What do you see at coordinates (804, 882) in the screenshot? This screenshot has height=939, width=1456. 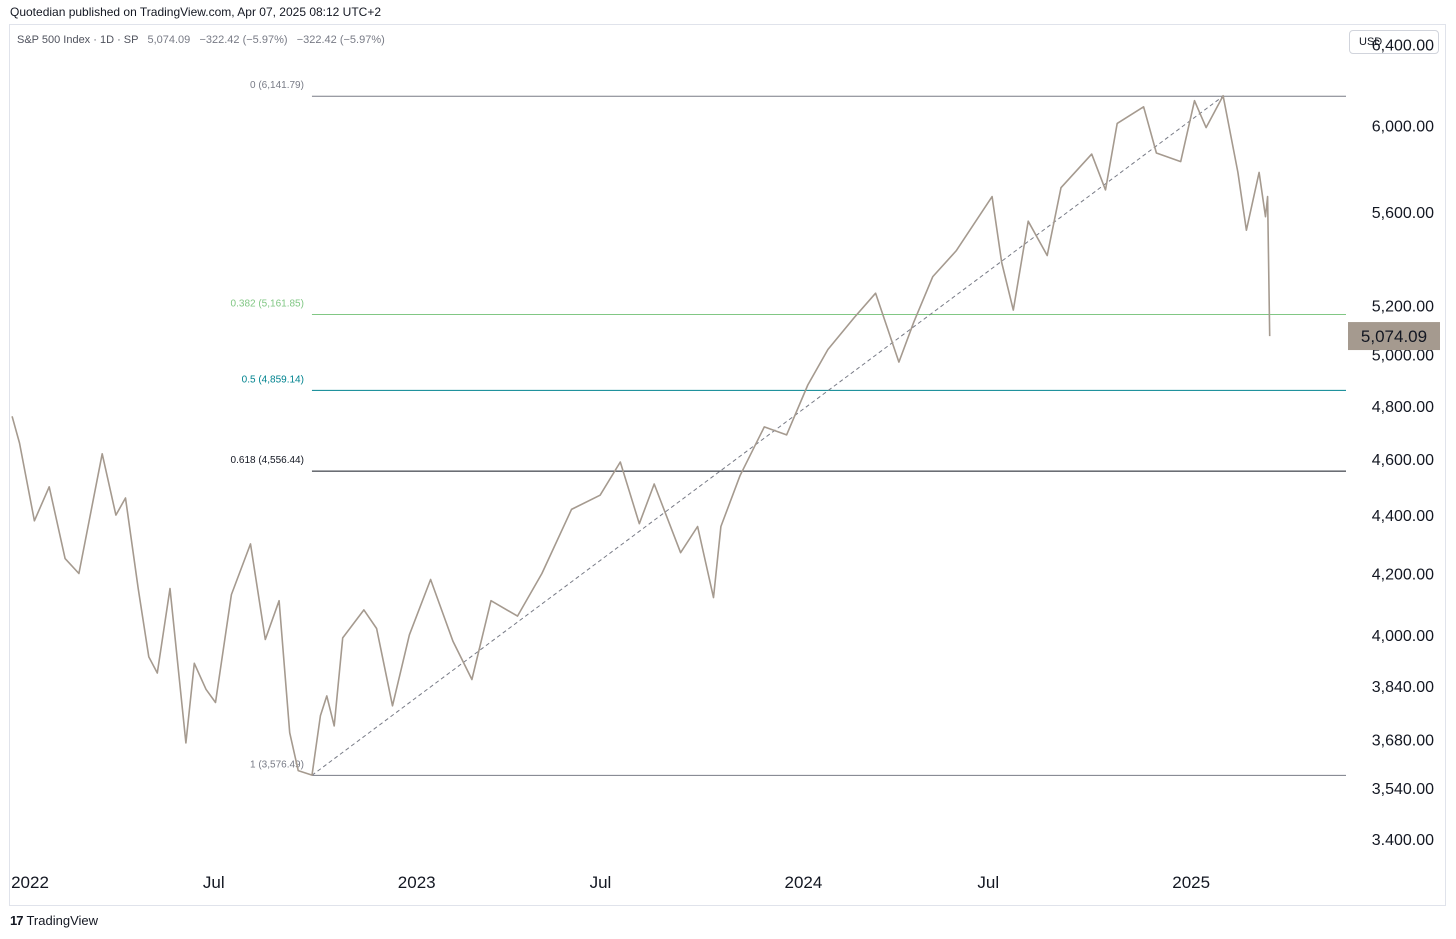 I see `time-tick-label: 2024` at bounding box center [804, 882].